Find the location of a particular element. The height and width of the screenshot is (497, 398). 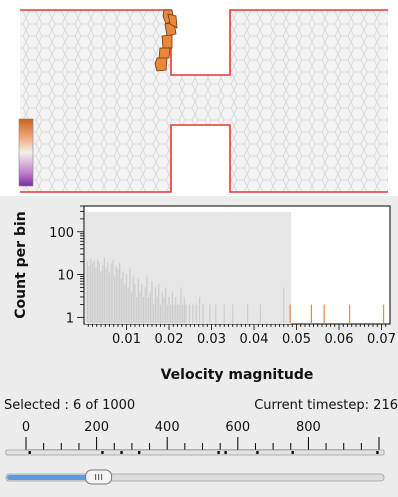

timeline-tick-label: 600 is located at coordinates (237, 427).